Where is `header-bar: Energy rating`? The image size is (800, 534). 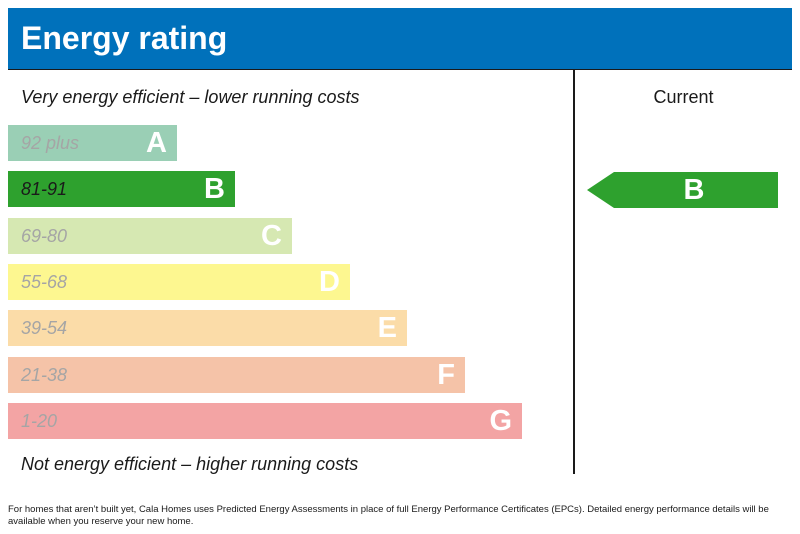
header-bar: Energy rating is located at coordinates (400, 39).